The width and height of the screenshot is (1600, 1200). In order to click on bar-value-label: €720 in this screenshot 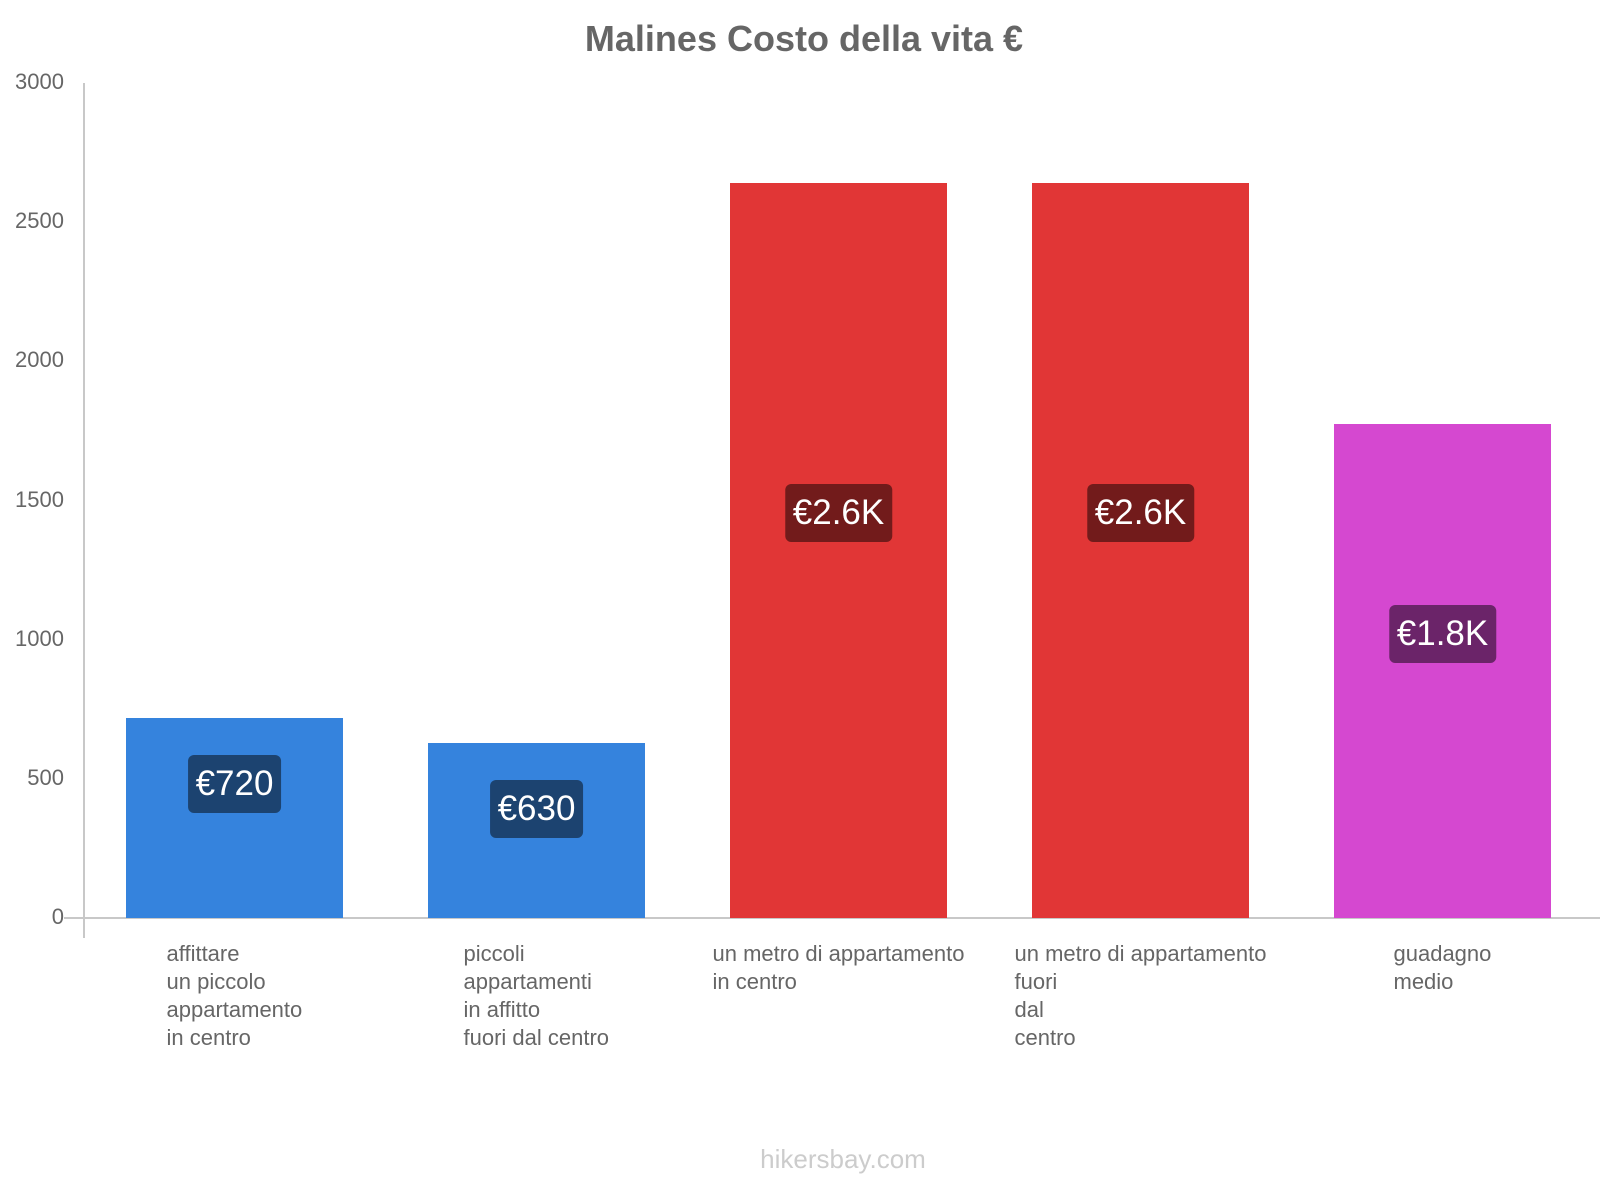, I will do `click(234, 783)`.